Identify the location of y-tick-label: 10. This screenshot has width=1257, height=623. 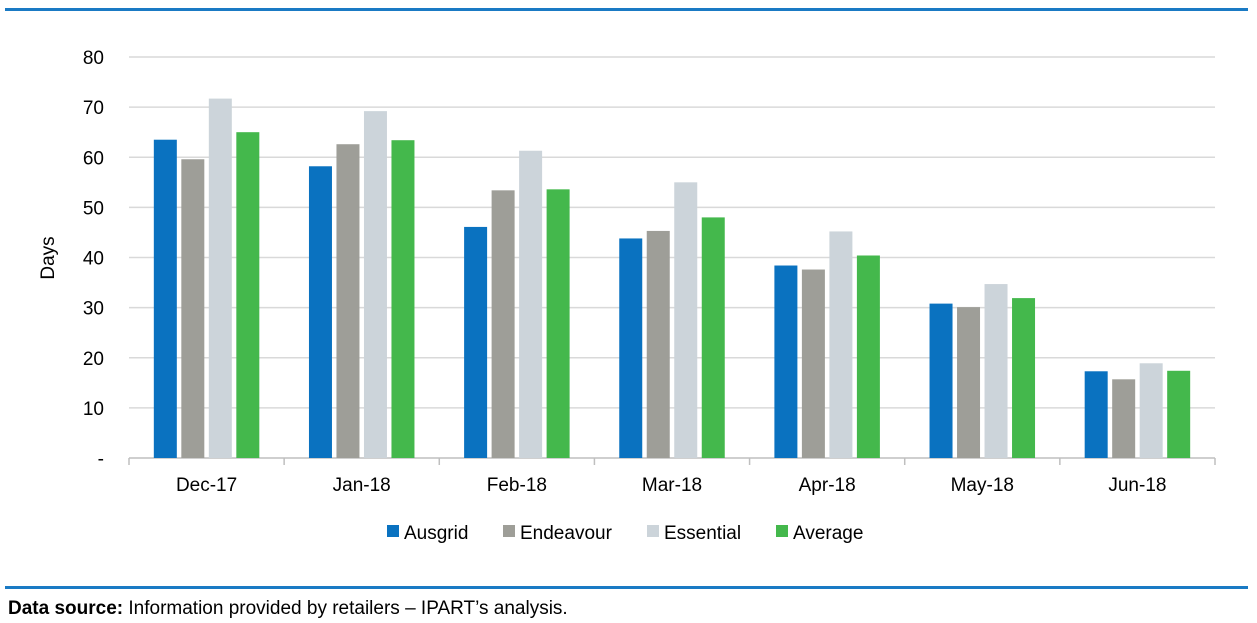
(93, 409).